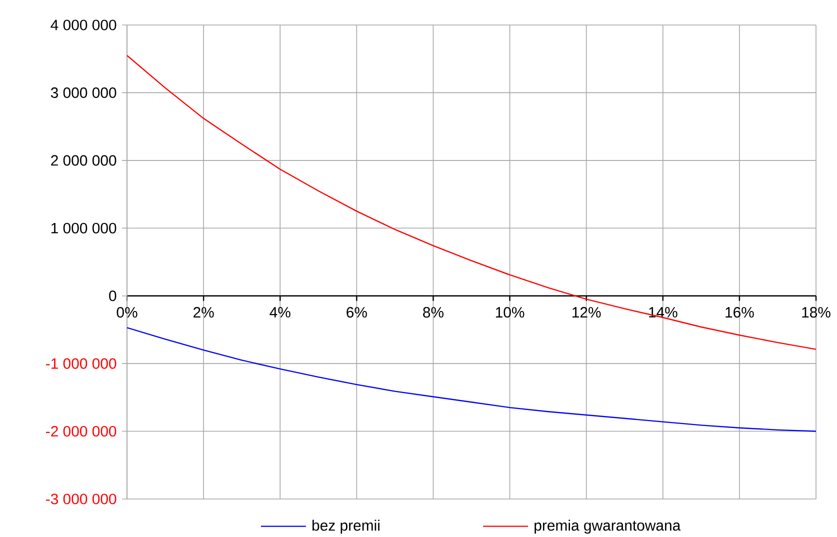 The width and height of the screenshot is (837, 537). Describe the element at coordinates (510, 312) in the screenshot. I see `x-tick-label: 10%` at that location.